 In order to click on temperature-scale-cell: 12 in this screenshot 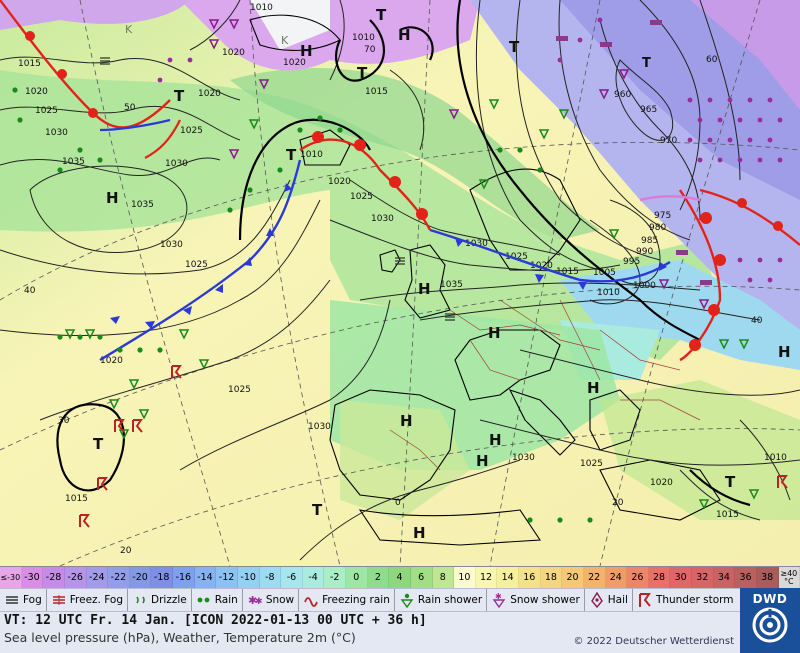, I will do `click(486, 577)`.